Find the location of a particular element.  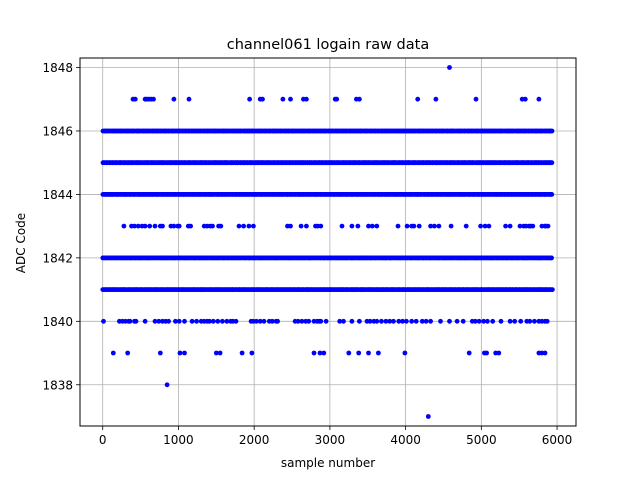

x-tick-label: 5000 is located at coordinates (481, 440).